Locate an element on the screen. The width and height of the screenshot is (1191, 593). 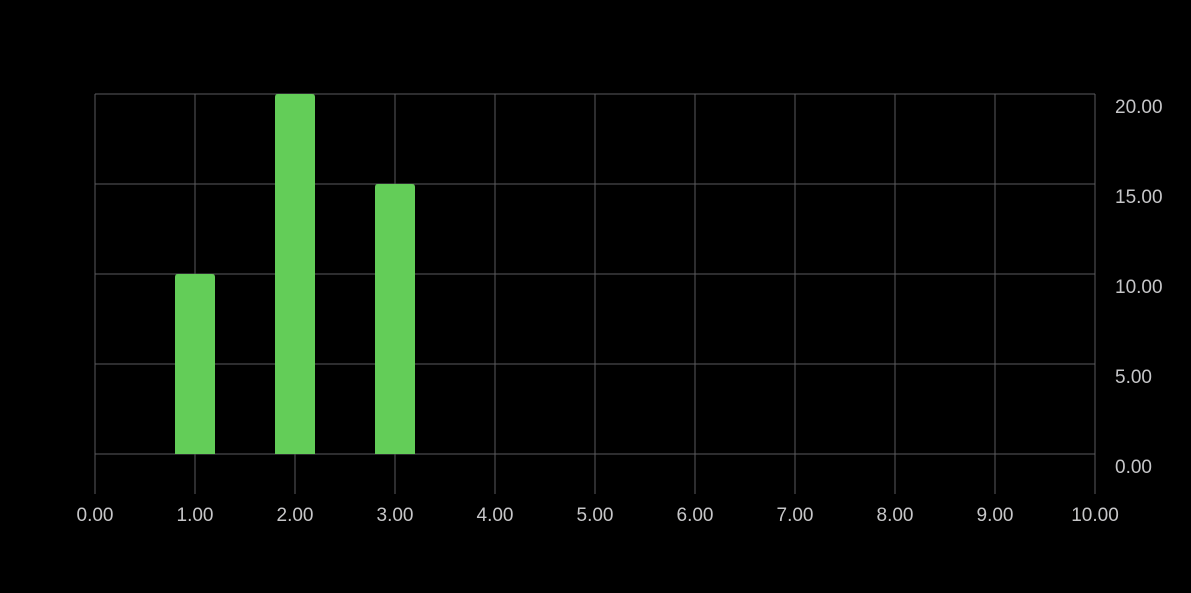
x-tick-label: 5.00 is located at coordinates (595, 515).